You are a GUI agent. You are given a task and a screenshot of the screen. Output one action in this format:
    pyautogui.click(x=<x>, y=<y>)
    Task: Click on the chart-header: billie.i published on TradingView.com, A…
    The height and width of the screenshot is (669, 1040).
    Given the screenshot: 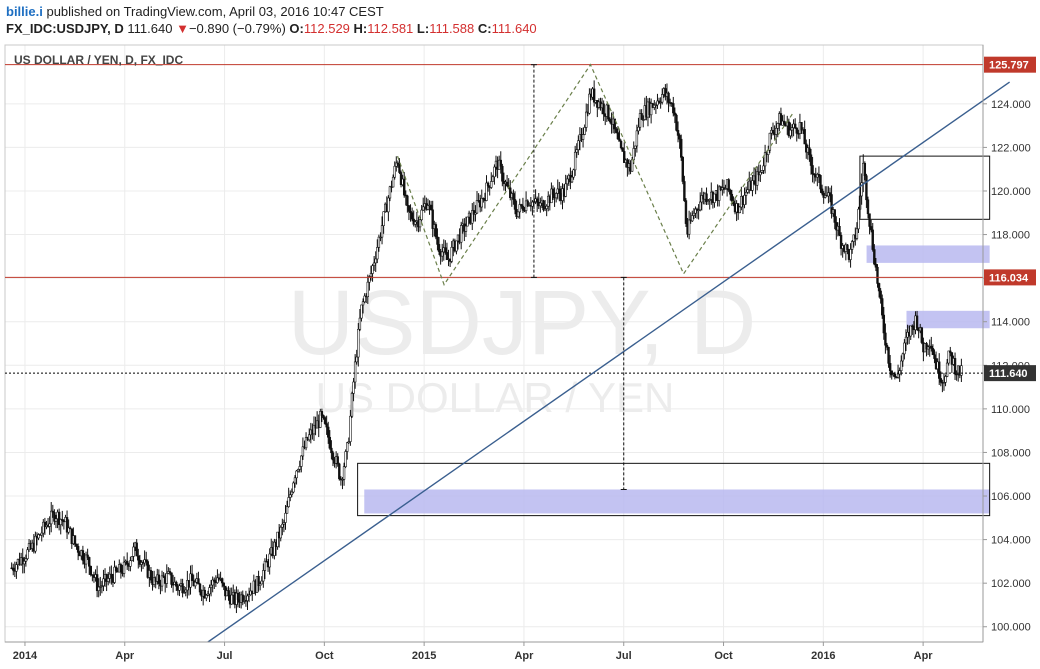 What is the action you would take?
    pyautogui.click(x=520, y=22)
    